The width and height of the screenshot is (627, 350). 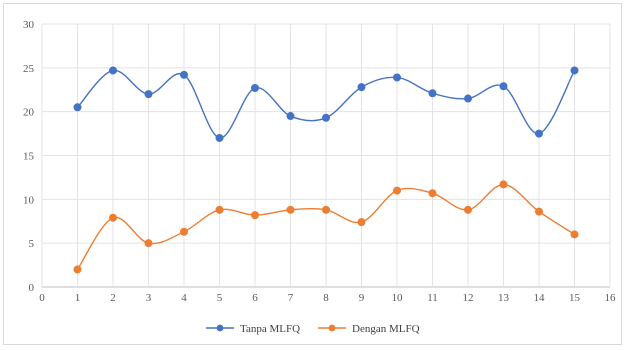 What do you see at coordinates (149, 298) in the screenshot?
I see `x-tick-label: 3` at bounding box center [149, 298].